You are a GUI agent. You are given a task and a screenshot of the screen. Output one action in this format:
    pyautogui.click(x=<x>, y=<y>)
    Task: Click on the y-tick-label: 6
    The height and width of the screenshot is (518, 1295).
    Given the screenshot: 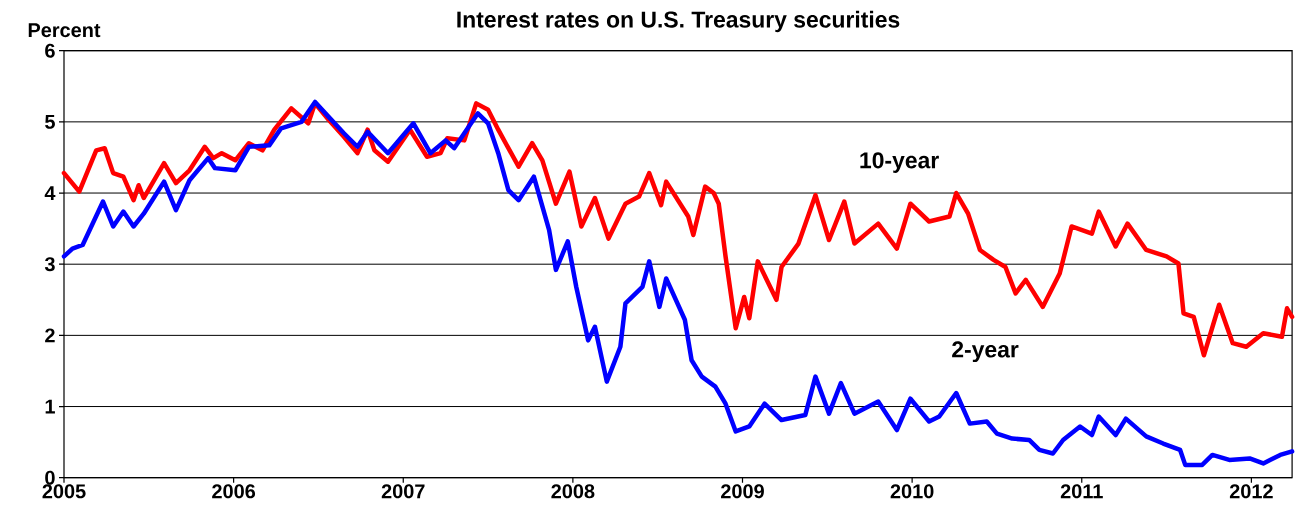 What is the action you would take?
    pyautogui.click(x=50, y=50)
    